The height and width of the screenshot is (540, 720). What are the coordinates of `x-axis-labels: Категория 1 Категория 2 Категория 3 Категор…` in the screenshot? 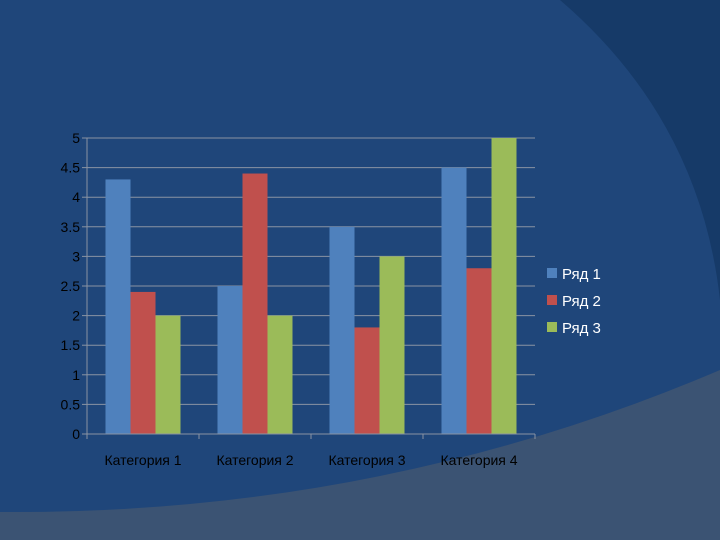 It's located at (310, 460).